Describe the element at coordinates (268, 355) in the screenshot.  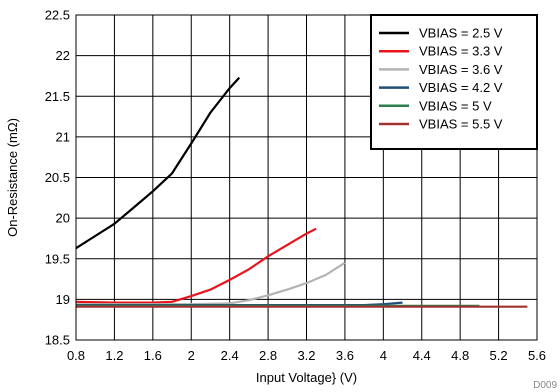
I see `x-tick-label: 2.8` at that location.